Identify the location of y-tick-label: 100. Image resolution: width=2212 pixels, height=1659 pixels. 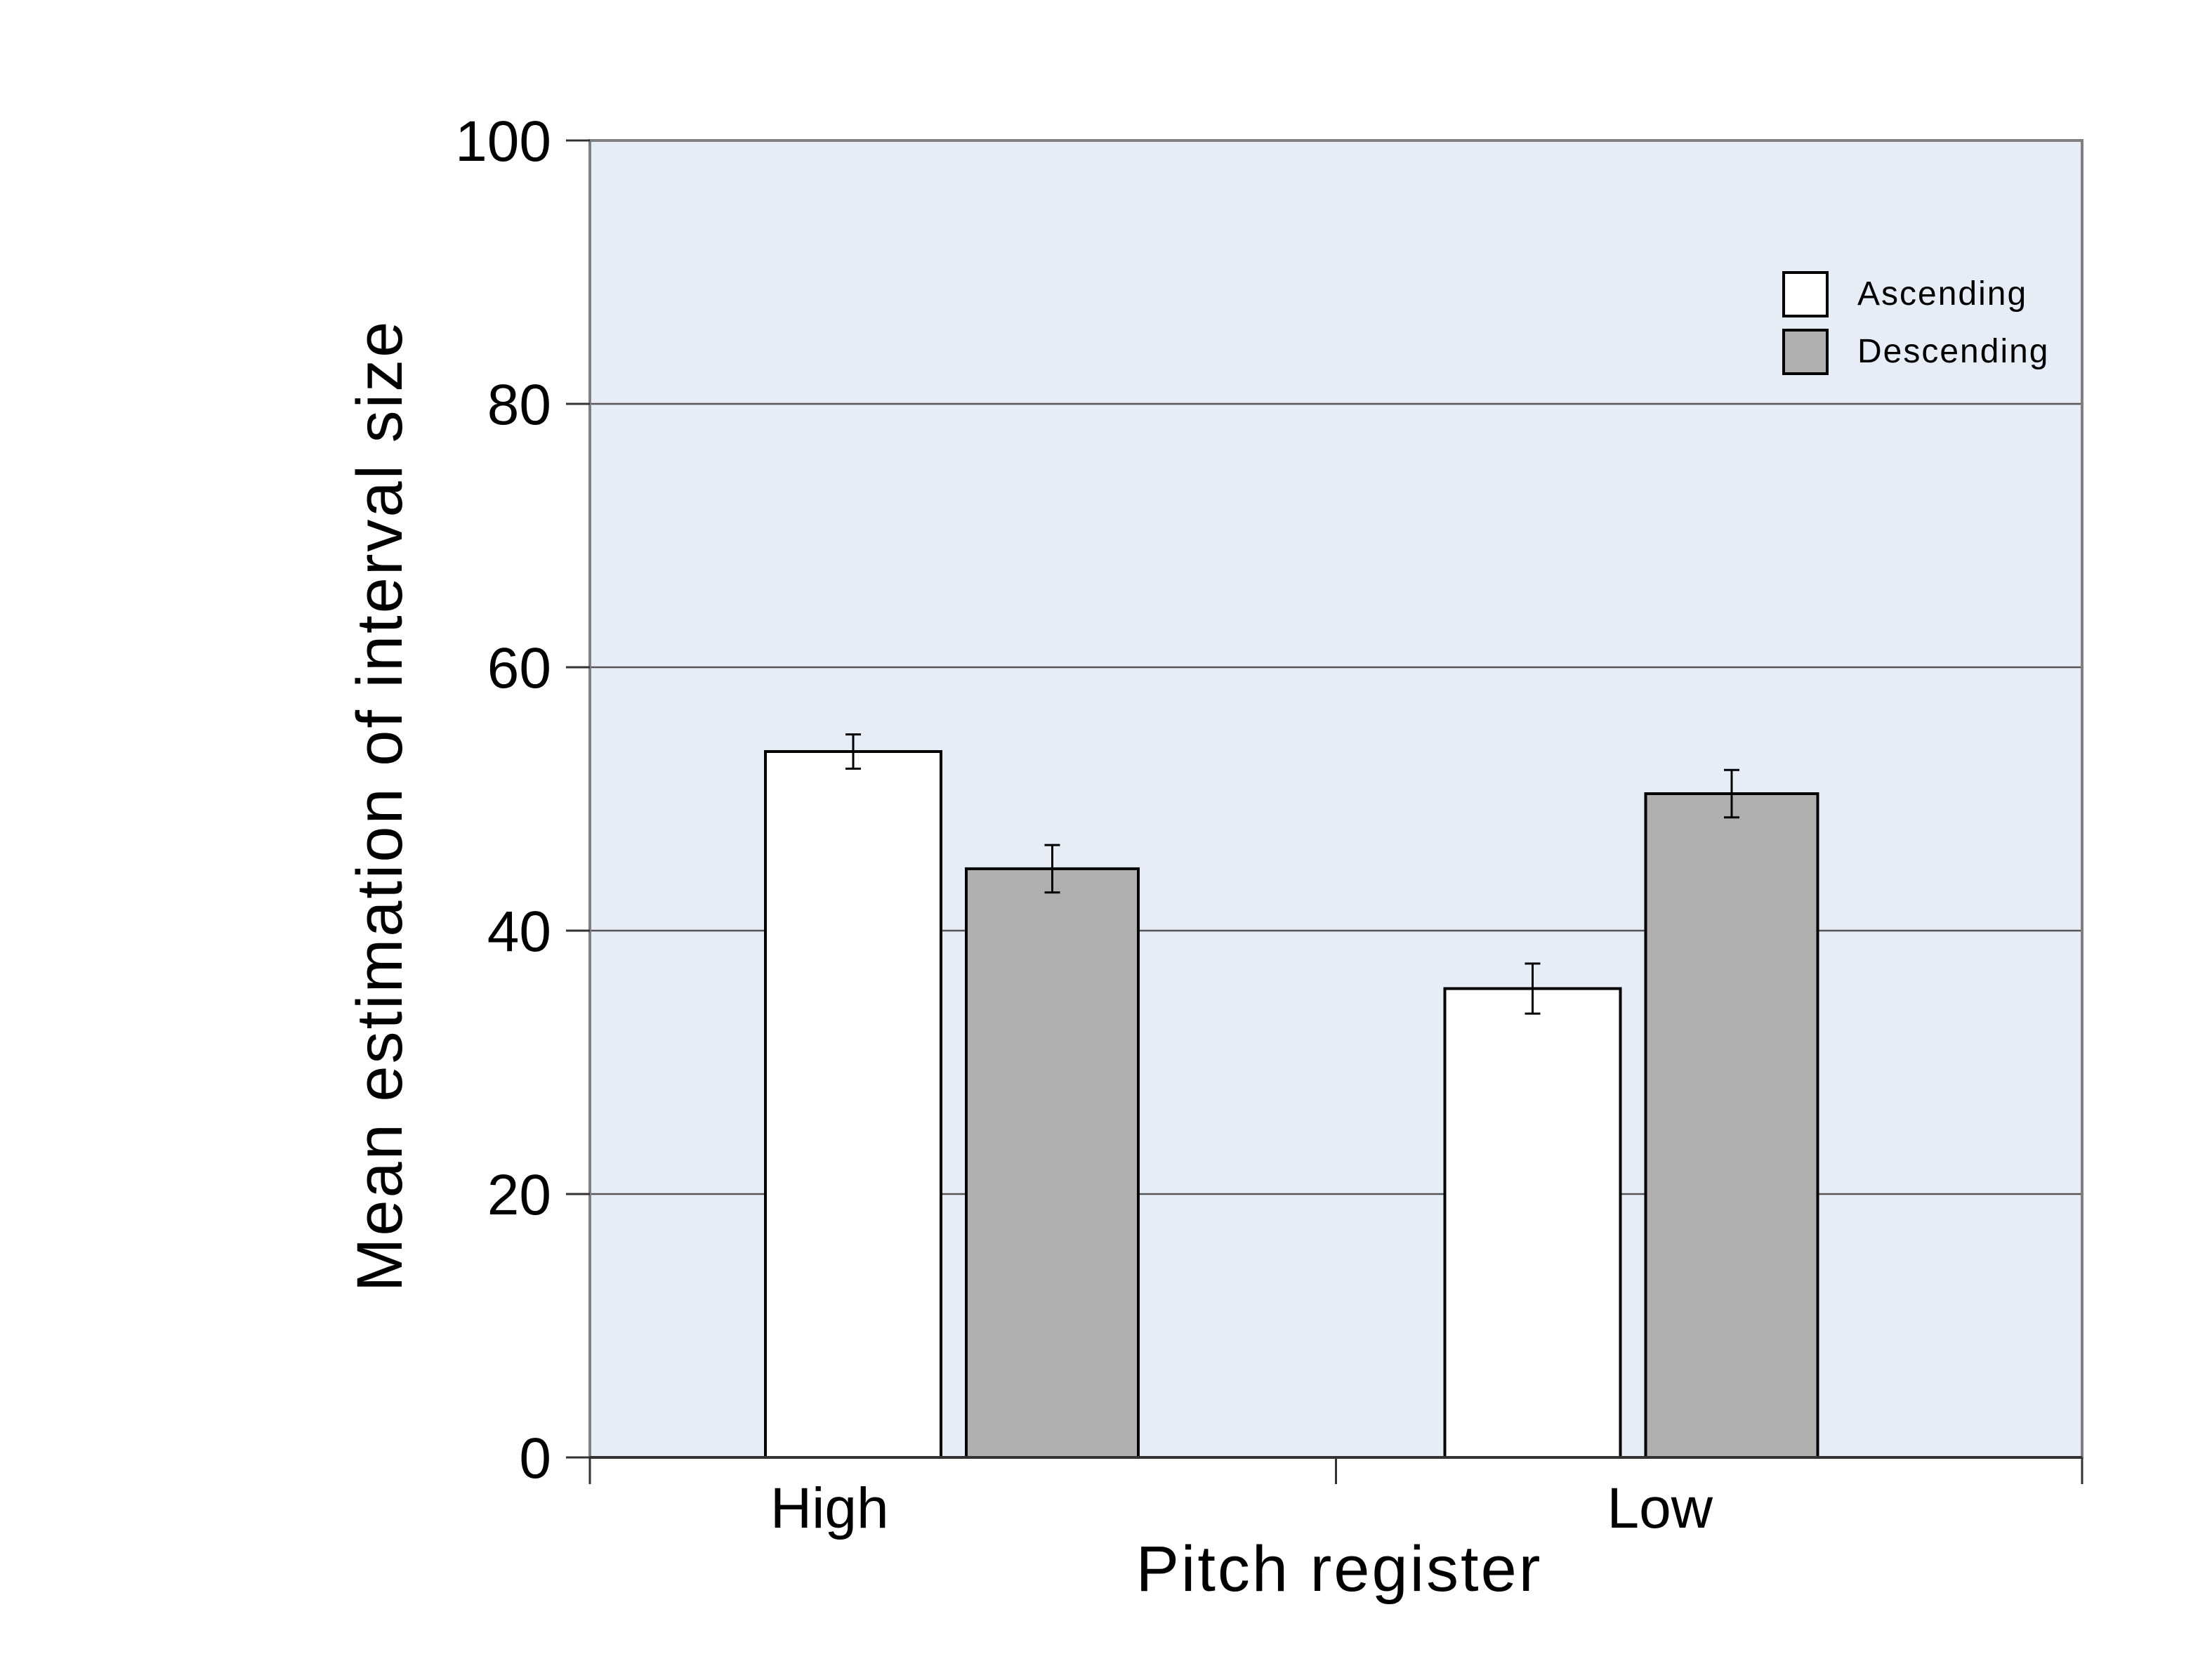
(503, 141).